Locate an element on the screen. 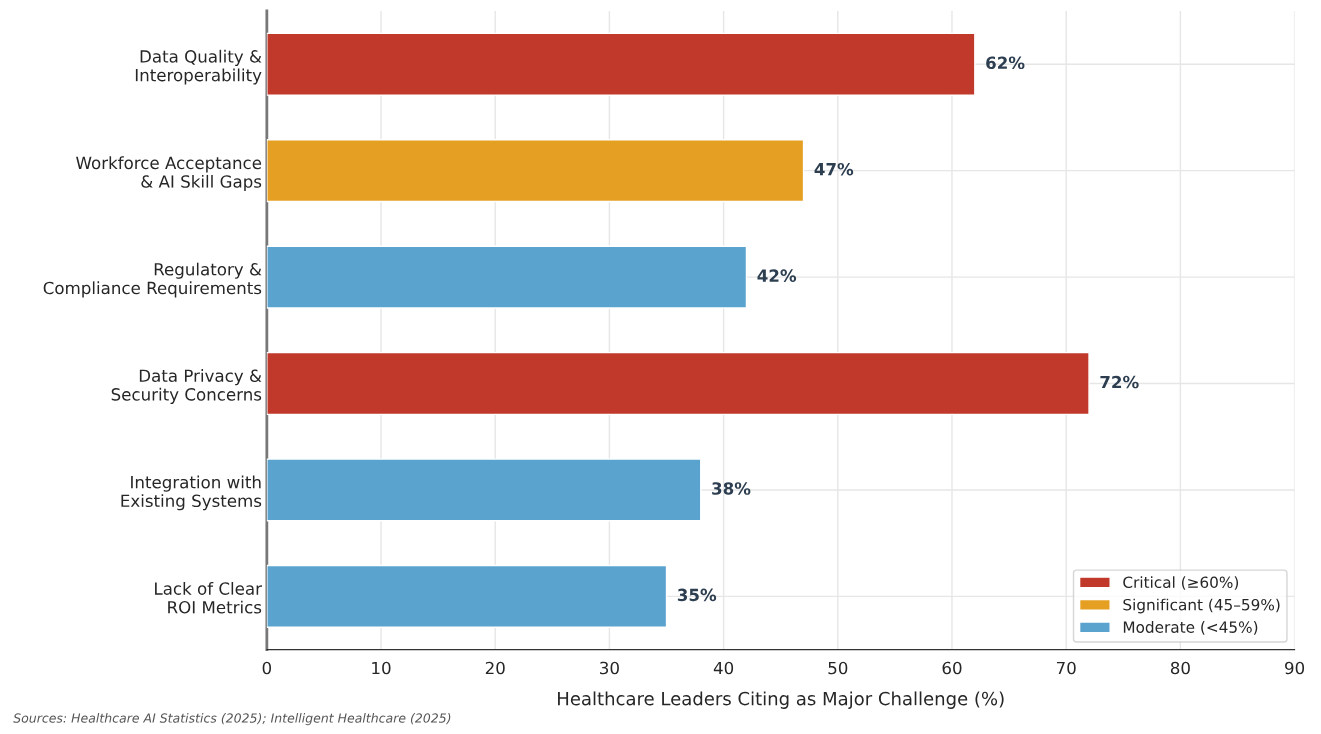  source-note: Sources: Healthcare AI Statistics (2025); Intelligent Healthcare (2025) is located at coordinates (232, 719).